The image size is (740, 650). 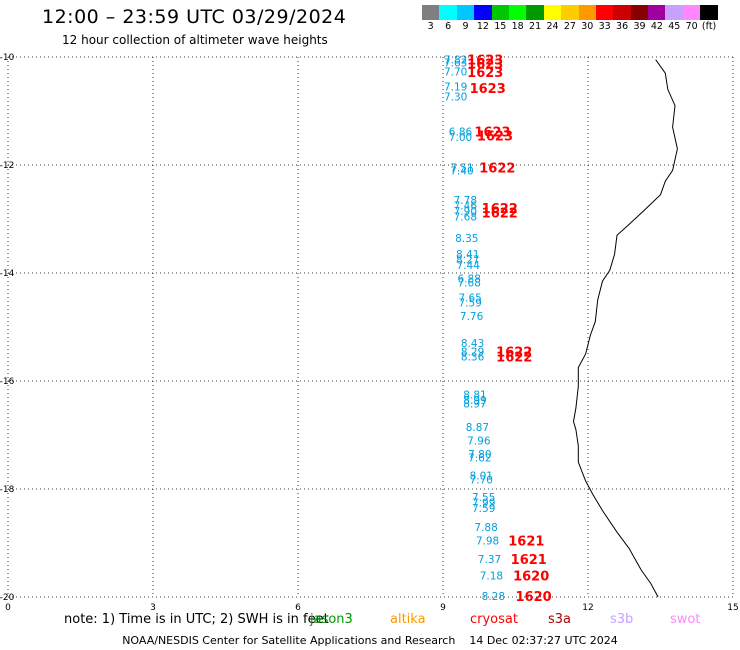 I want to click on wave-height-label: 8.97, so click(x=474, y=405).